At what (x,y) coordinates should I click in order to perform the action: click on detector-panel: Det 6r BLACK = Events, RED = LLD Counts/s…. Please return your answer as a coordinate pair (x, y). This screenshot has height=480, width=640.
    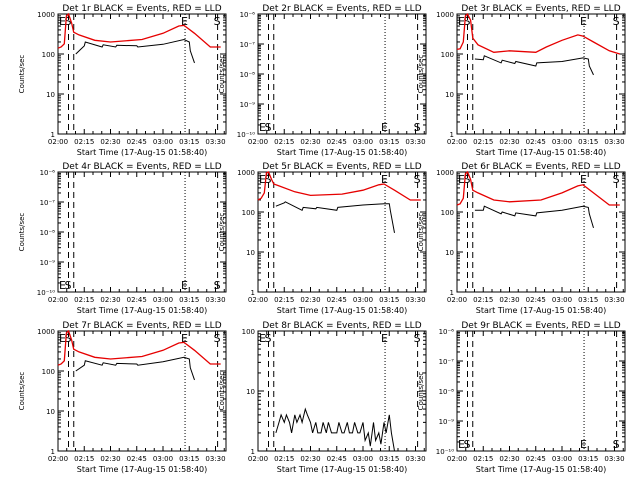
    Looking at the image, I should click on (521, 238).